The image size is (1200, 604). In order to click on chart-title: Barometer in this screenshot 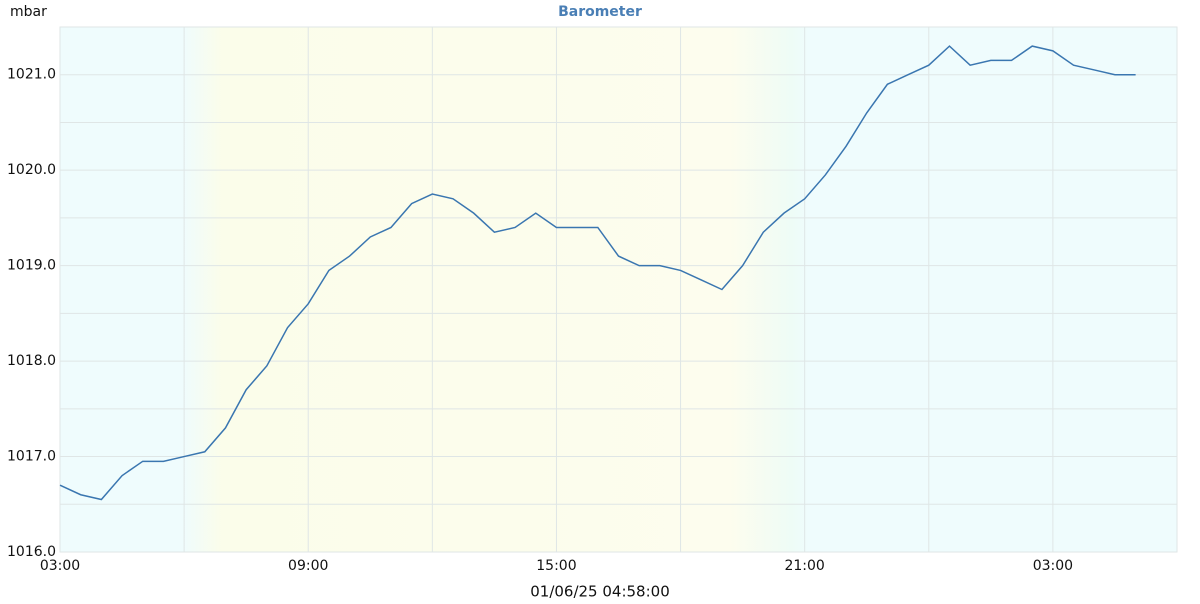, I will do `click(600, 12)`.